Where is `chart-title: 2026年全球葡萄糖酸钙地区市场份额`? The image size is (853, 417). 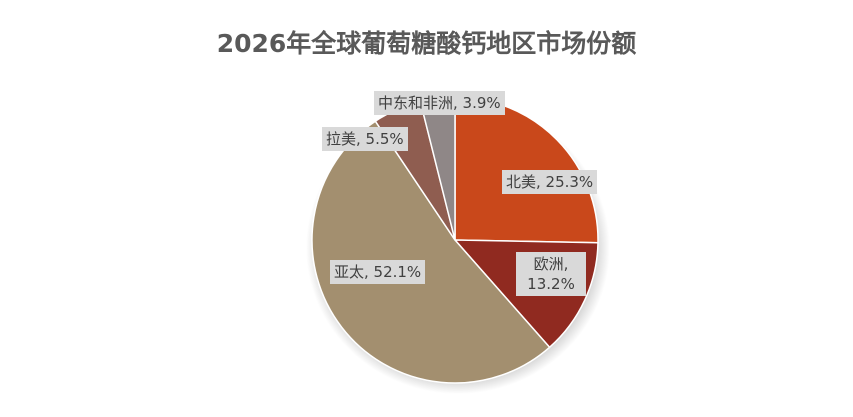 chart-title: 2026年全球葡萄糖酸钙地区市场份额 is located at coordinates (426, 43).